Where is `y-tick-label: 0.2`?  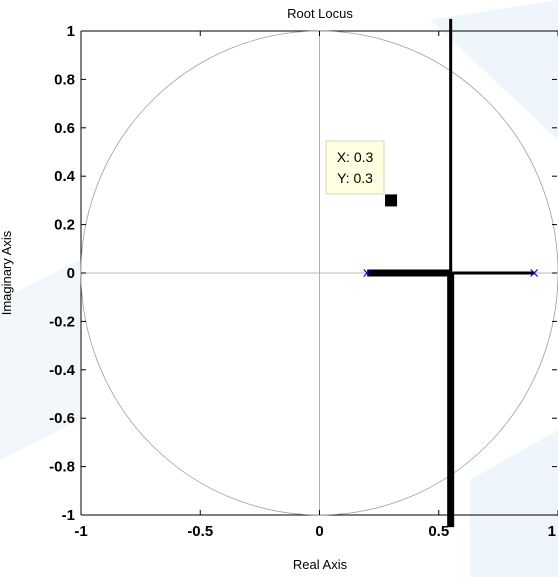 y-tick-label: 0.2 is located at coordinates (64, 225).